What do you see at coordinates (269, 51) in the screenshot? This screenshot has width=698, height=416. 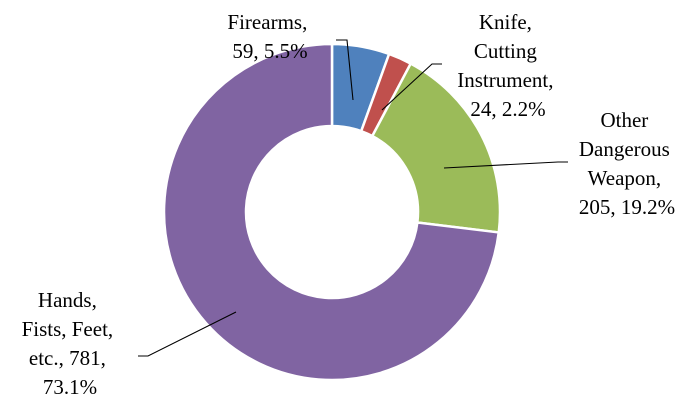 I see `label-firearms-line-2: 59, 5.5%` at bounding box center [269, 51].